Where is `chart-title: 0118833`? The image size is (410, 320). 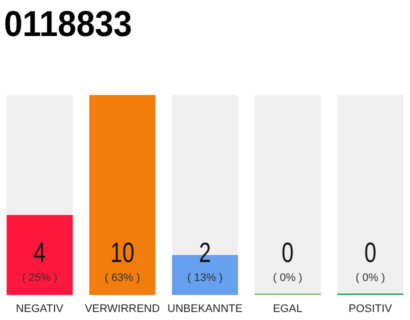
chart-title: 0118833 is located at coordinates (73, 23).